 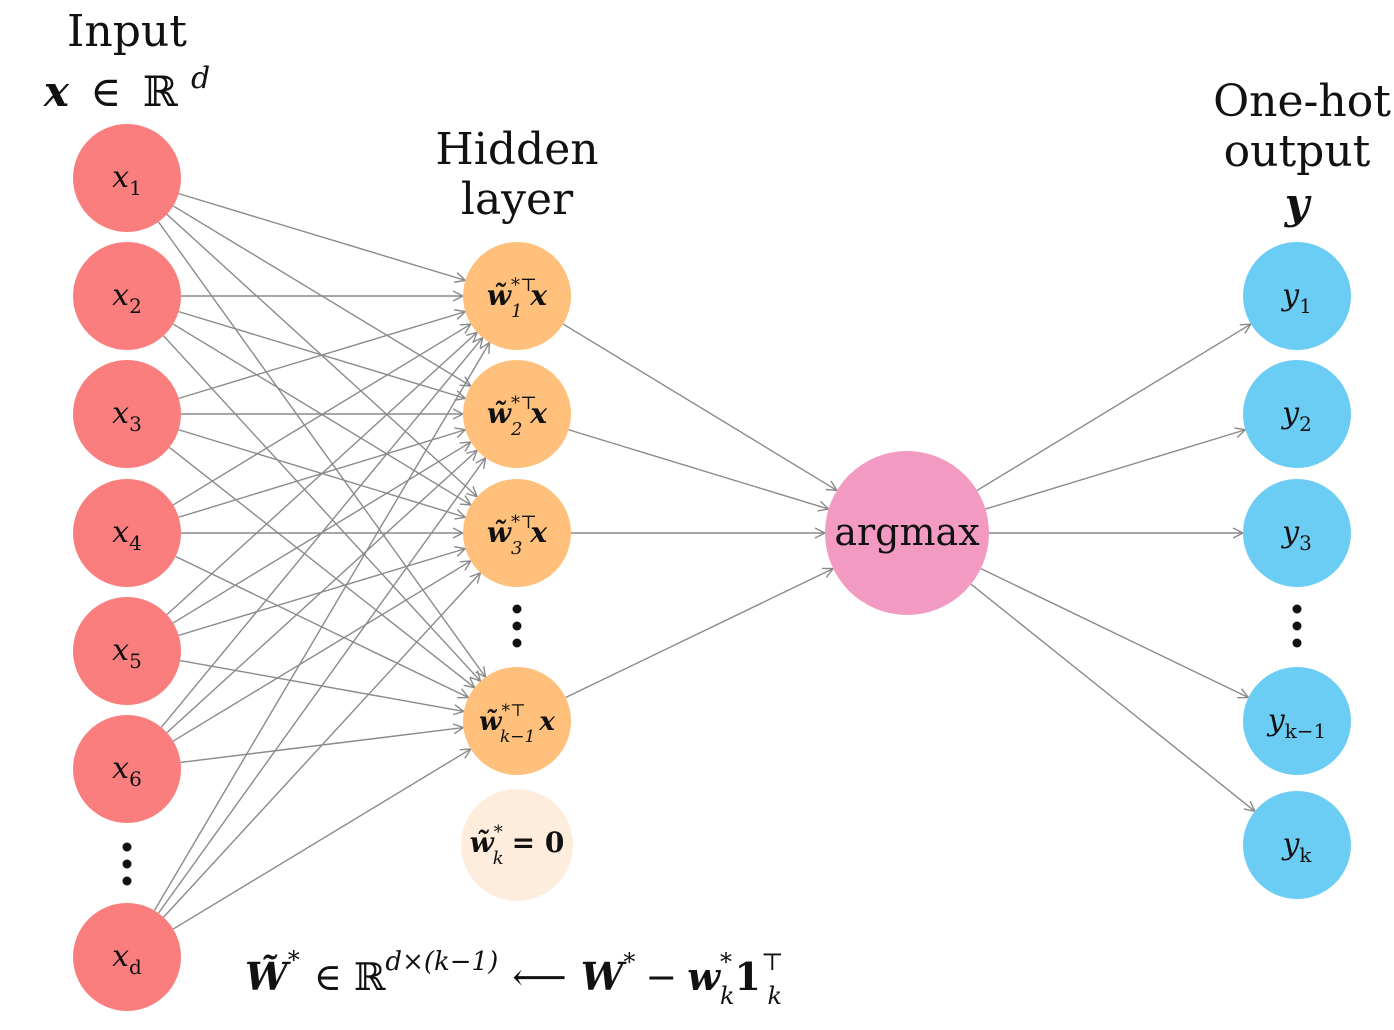 I want to click on hidden-node: w̃*⊤ 2 x, so click(x=517, y=414).